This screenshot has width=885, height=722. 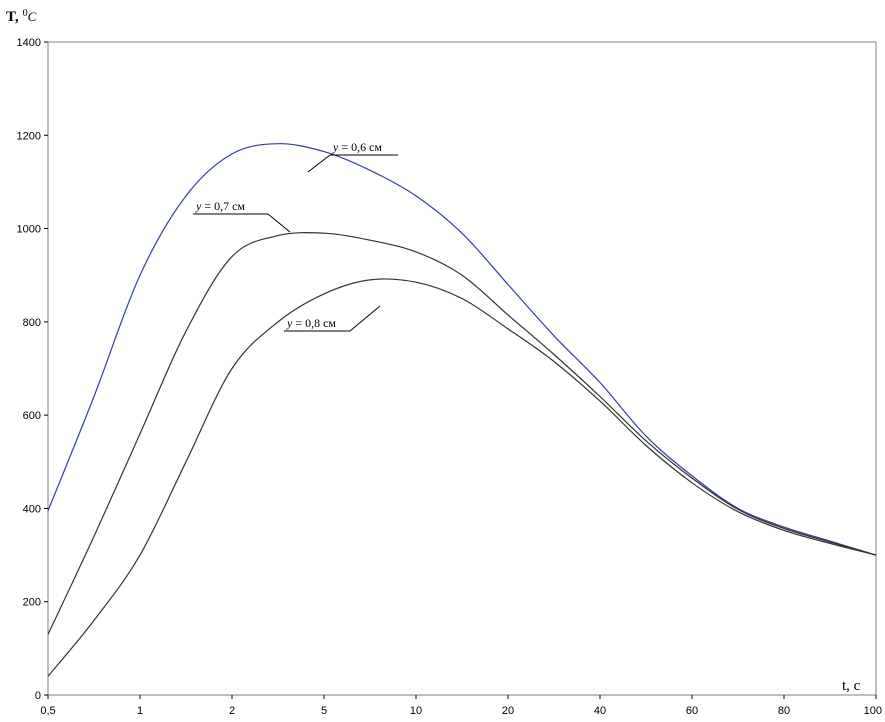 What do you see at coordinates (21, 16) in the screenshot?
I see `y-axis-title: T, 0C` at bounding box center [21, 16].